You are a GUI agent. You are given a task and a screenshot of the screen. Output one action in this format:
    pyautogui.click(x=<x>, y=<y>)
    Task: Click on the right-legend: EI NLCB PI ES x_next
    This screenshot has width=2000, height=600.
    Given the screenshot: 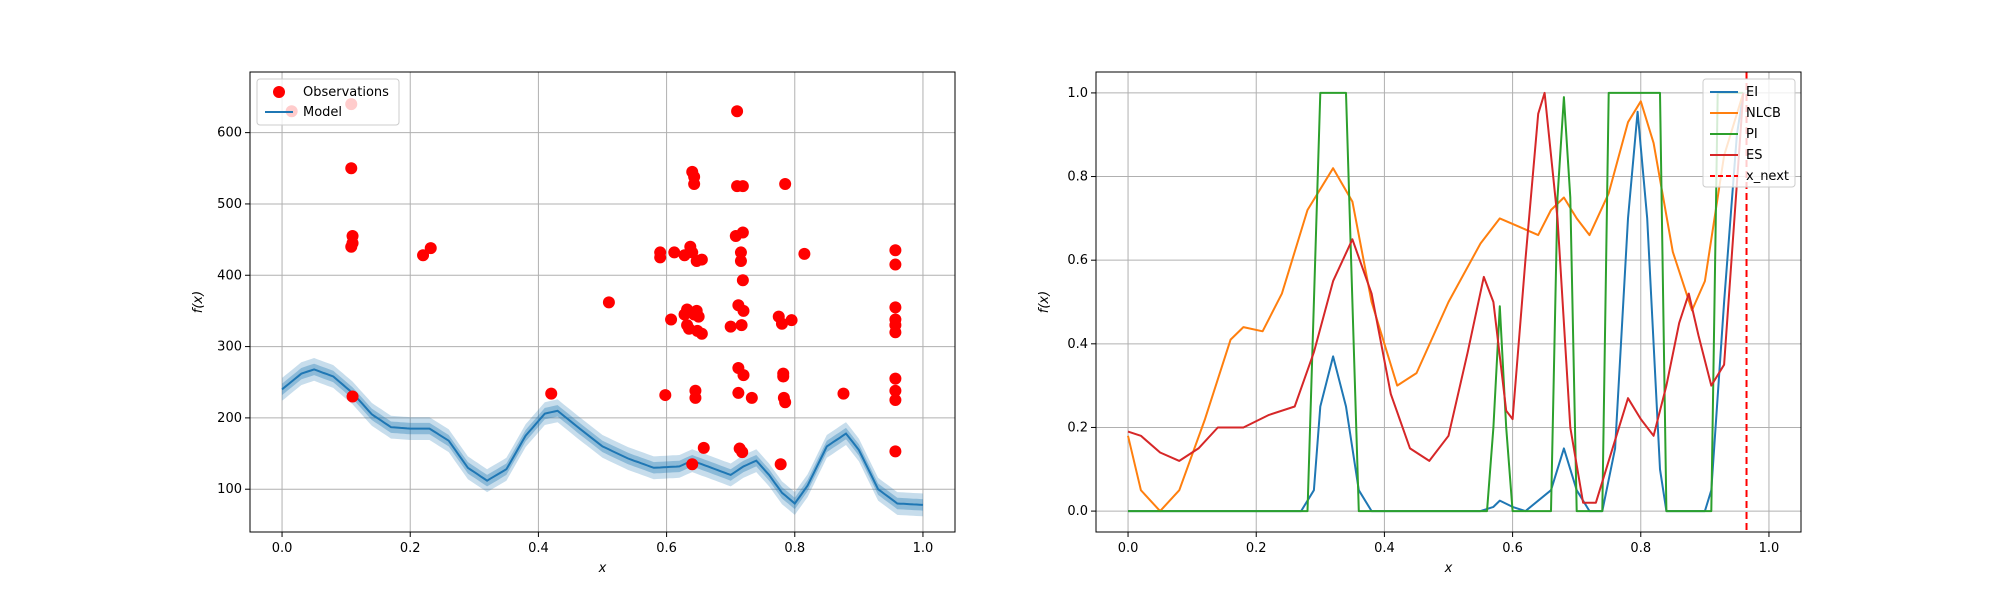 What is the action you would take?
    pyautogui.click(x=1749, y=133)
    